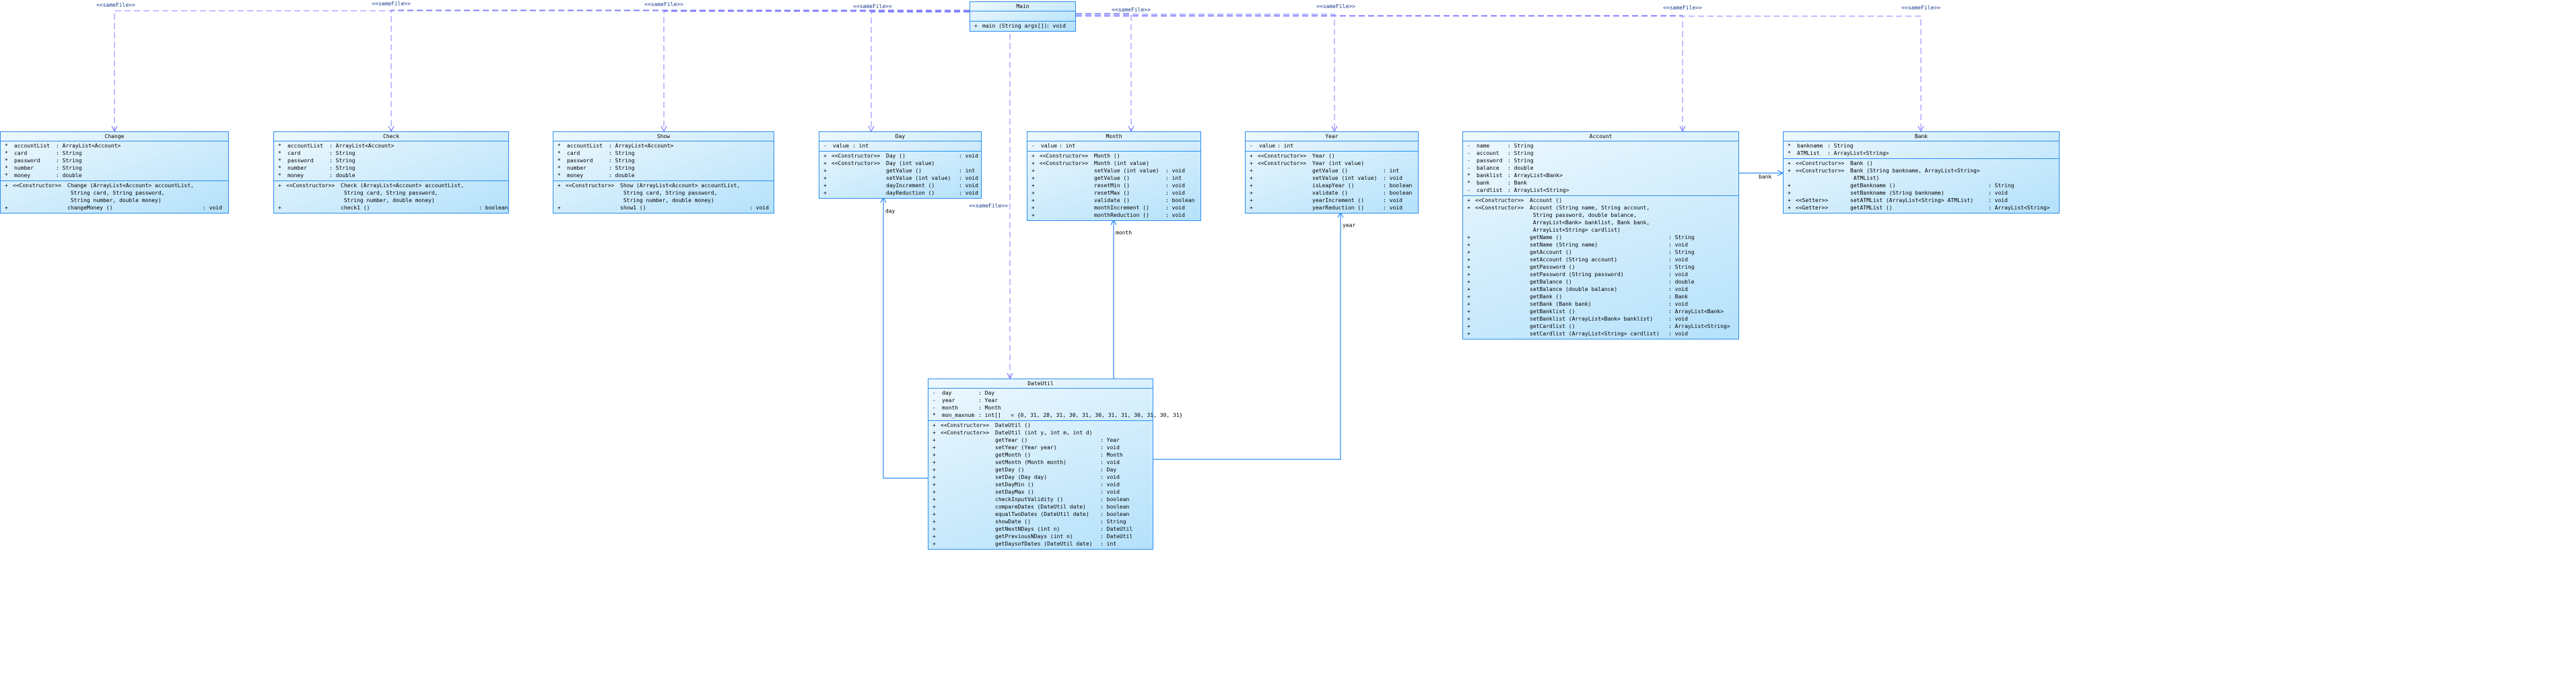 This screenshot has height=685, width=2576. Describe the element at coordinates (1923, 163) in the screenshot. I see `operation-row: + <<Constructor>> Bank ()` at that location.